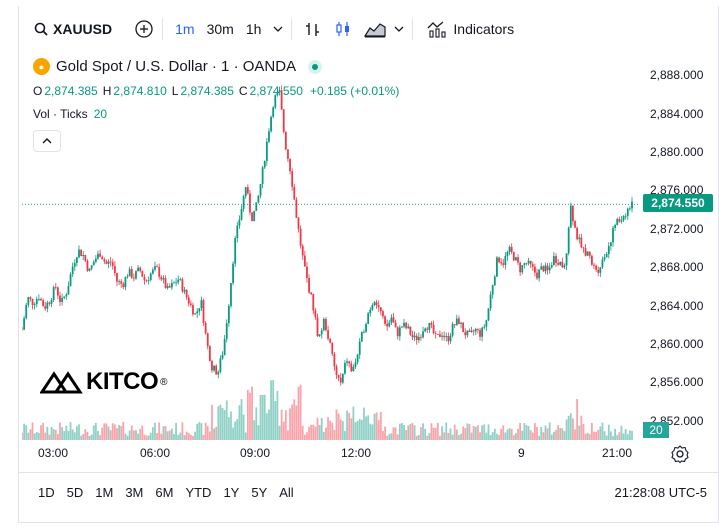 The width and height of the screenshot is (719, 529). What do you see at coordinates (677, 344) in the screenshot?
I see `price-label: 2,860.000` at bounding box center [677, 344].